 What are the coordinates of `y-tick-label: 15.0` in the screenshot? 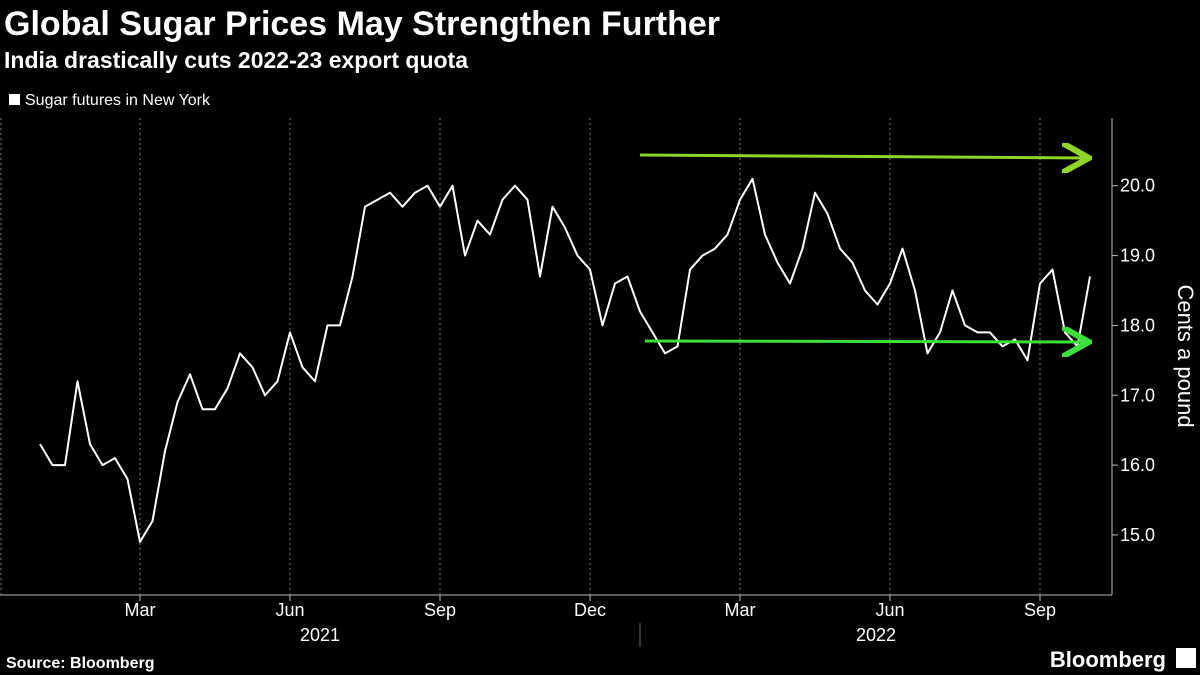 It's located at (1137, 535).